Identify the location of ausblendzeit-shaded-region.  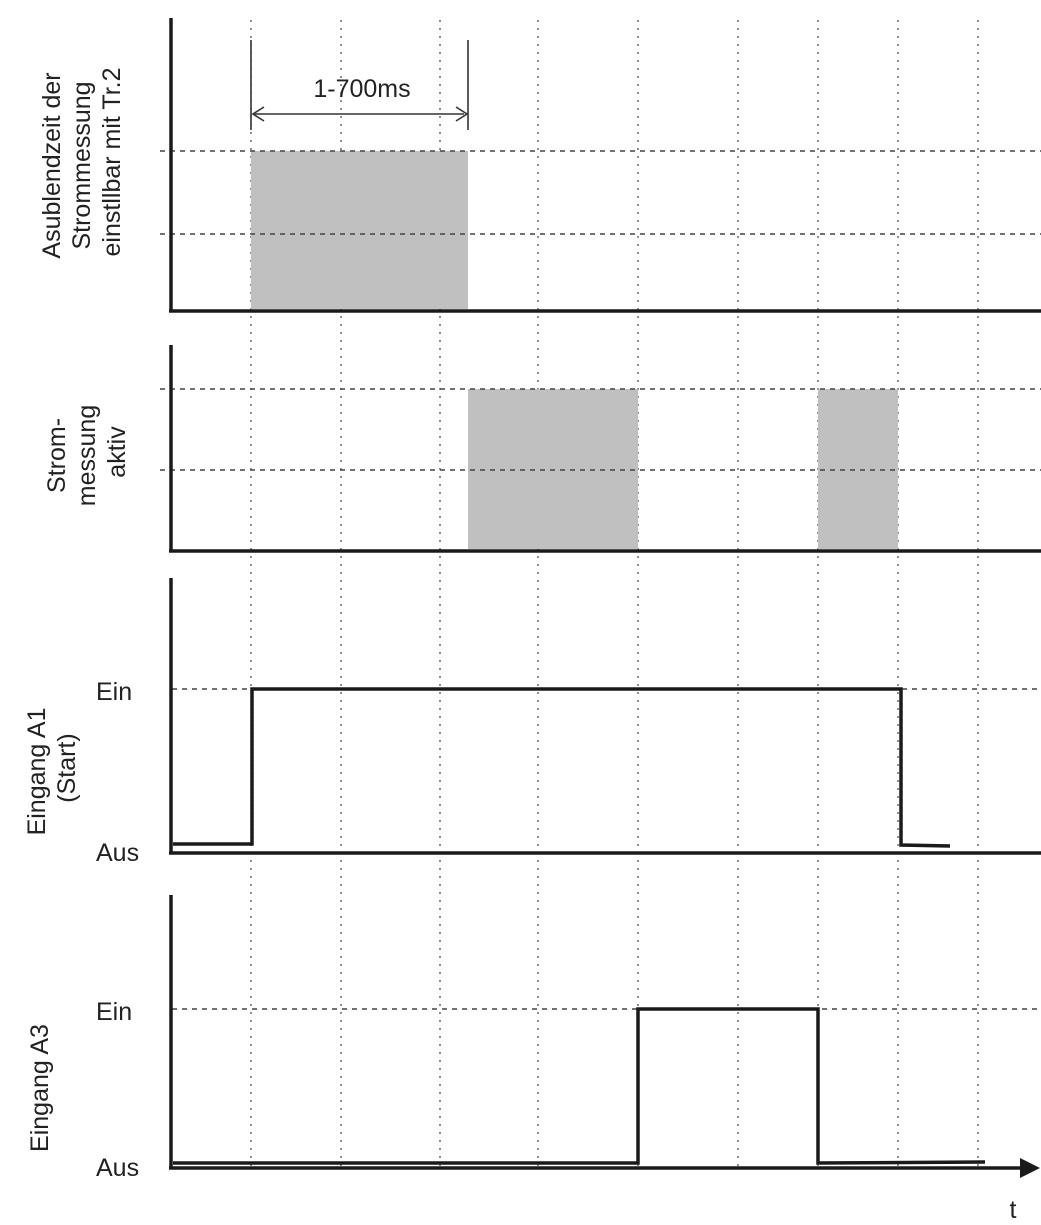
(359, 230).